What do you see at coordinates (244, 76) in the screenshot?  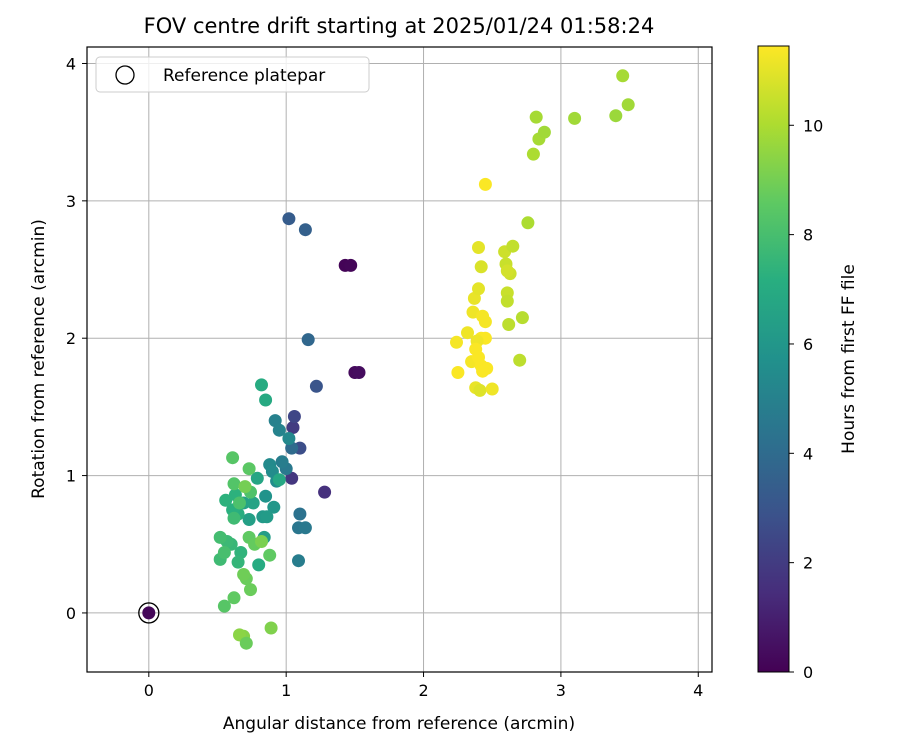 I see `legend-label: Reference platepar` at bounding box center [244, 76].